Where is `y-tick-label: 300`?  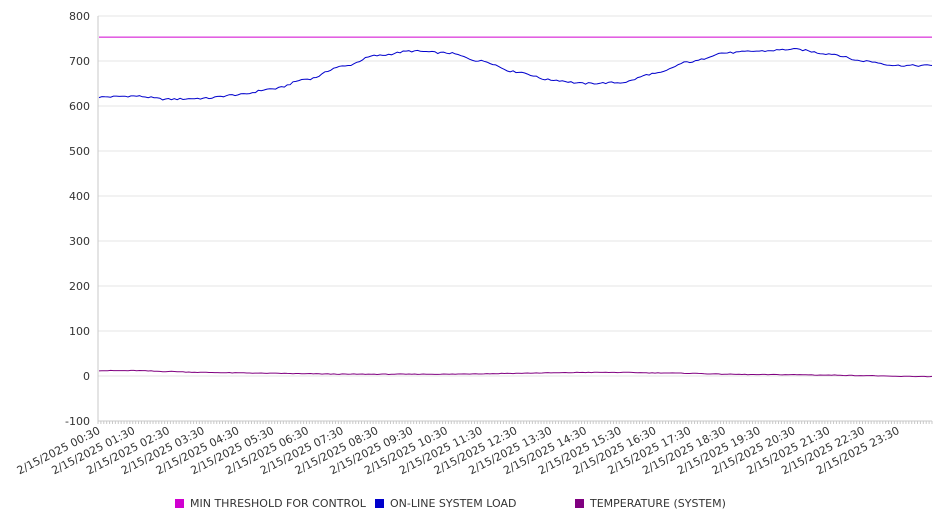
y-tick-label: 300 is located at coordinates (79, 241).